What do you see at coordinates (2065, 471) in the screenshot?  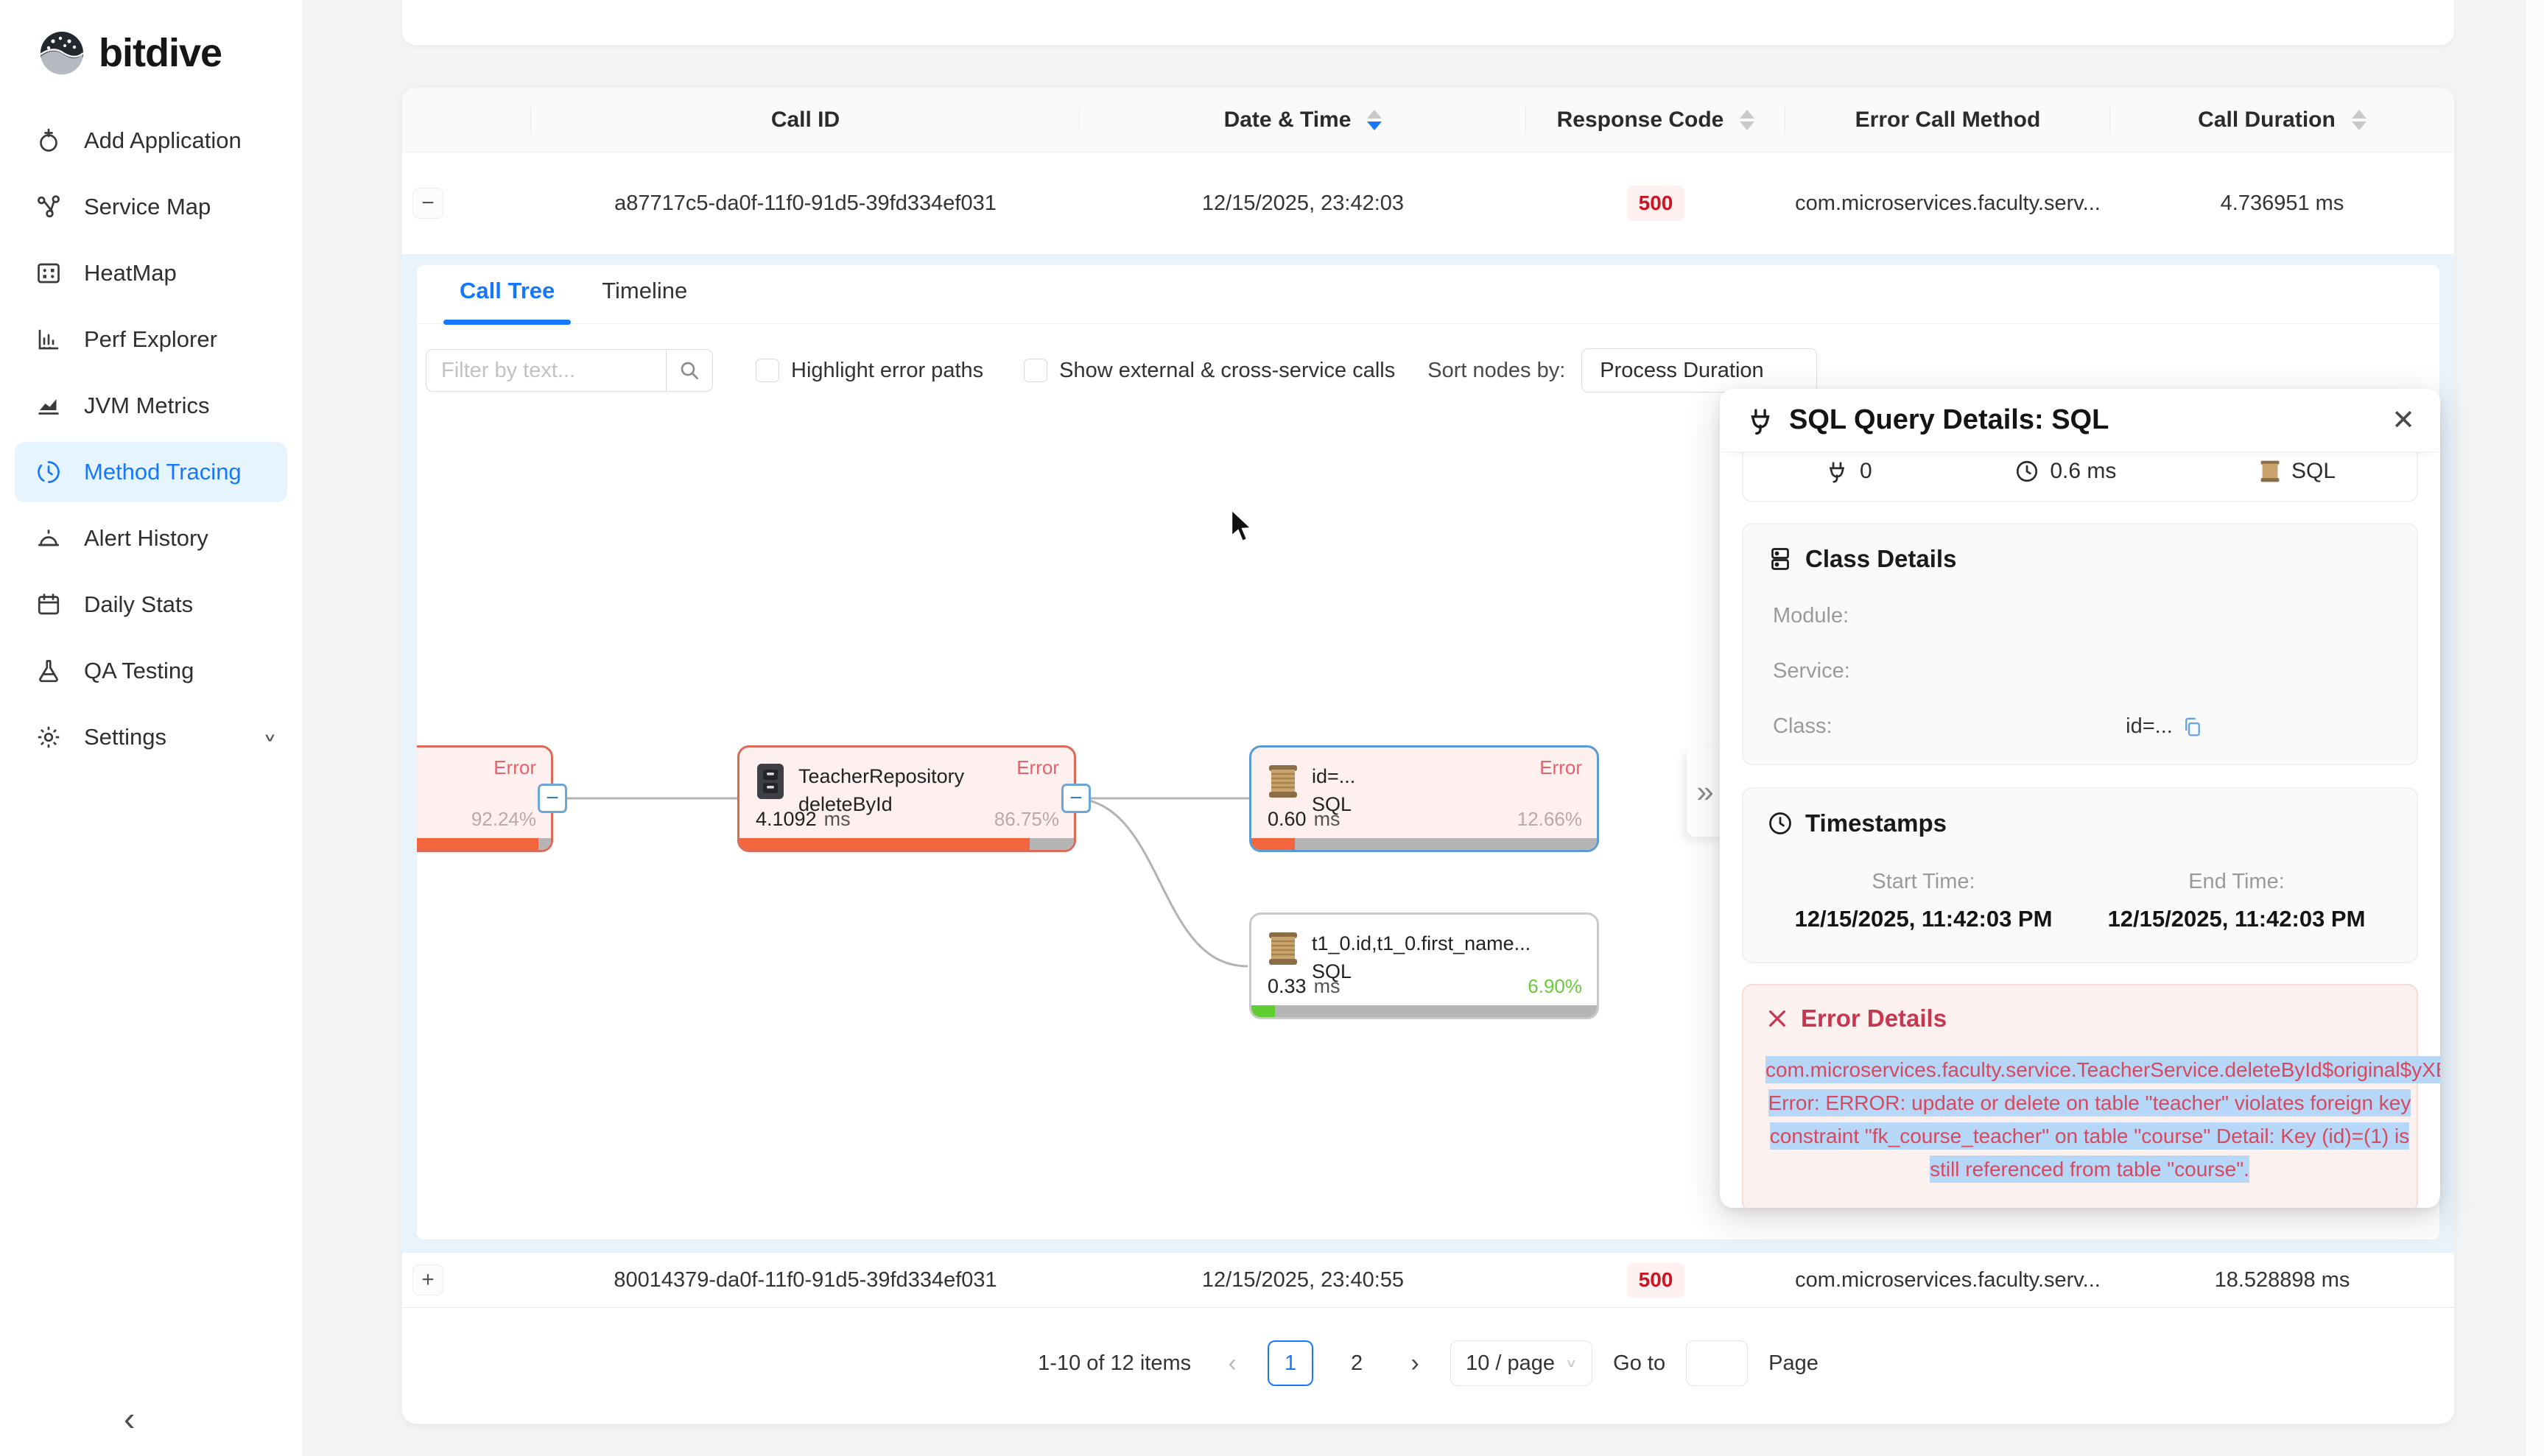 I see `stat-duration: 0.6 ms` at bounding box center [2065, 471].